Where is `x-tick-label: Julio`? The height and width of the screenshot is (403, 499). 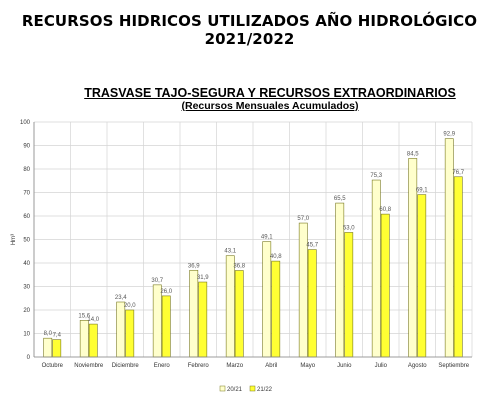
x-tick-label: Julio is located at coordinates (381, 366).